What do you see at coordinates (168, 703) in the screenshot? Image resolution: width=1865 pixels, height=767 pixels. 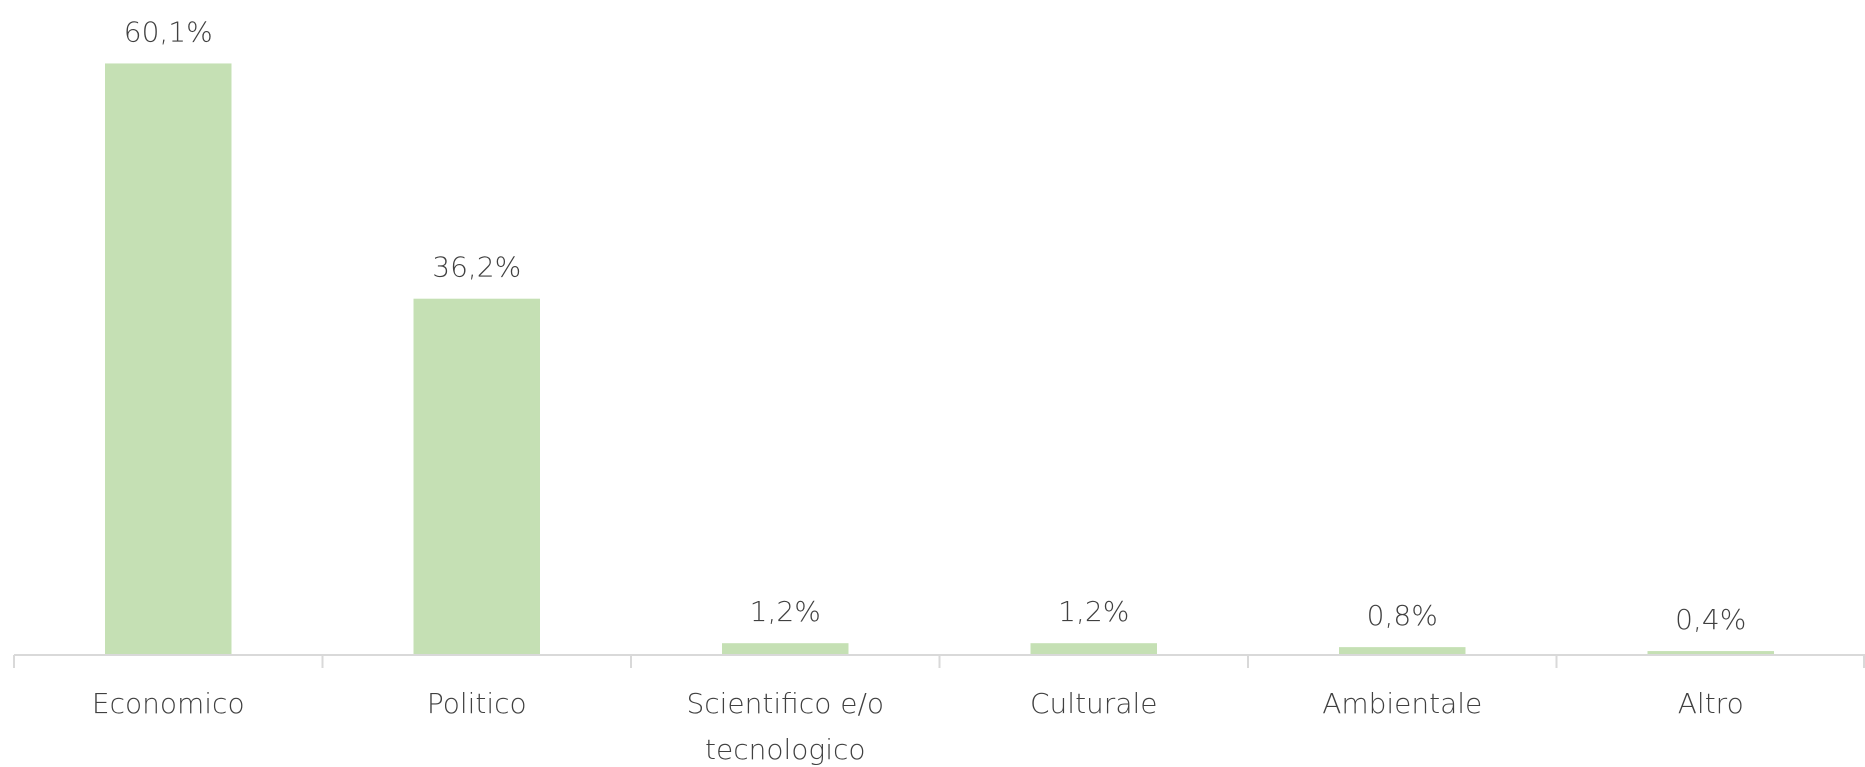 I see `x-tick-label: Economico` at bounding box center [168, 703].